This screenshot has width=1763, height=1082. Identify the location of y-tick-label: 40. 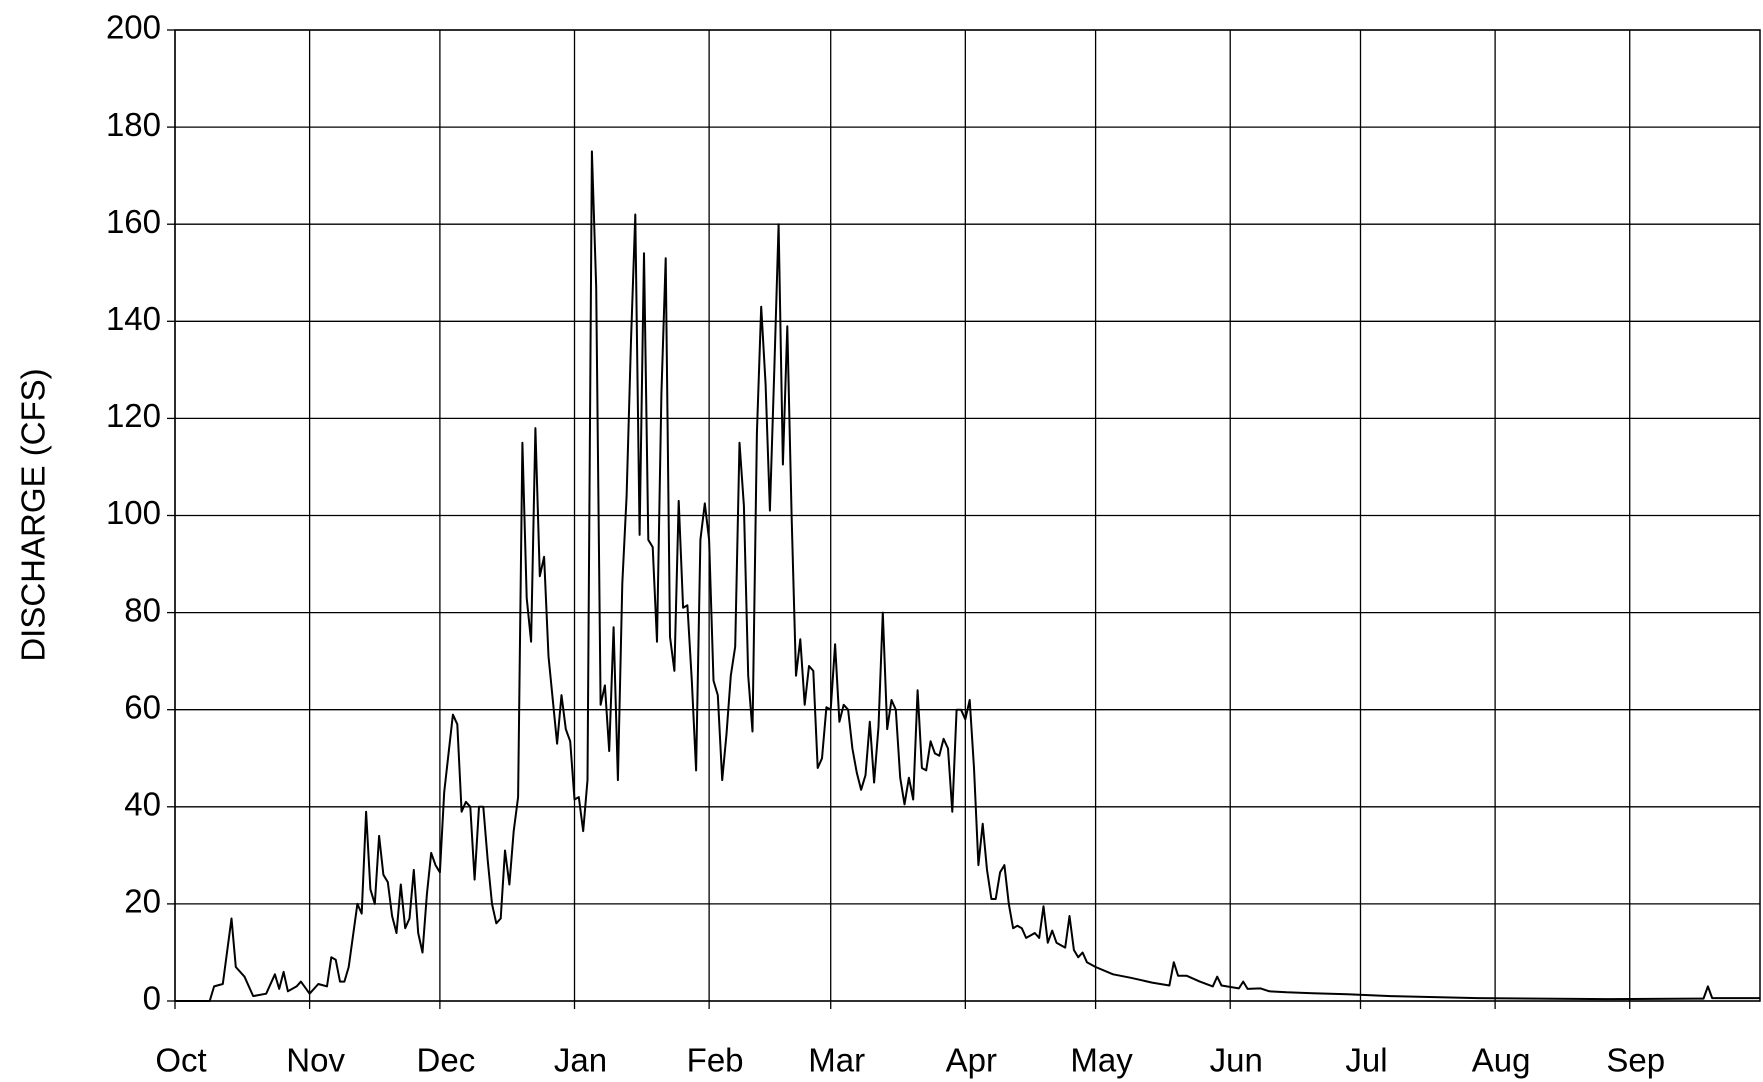
(142, 804).